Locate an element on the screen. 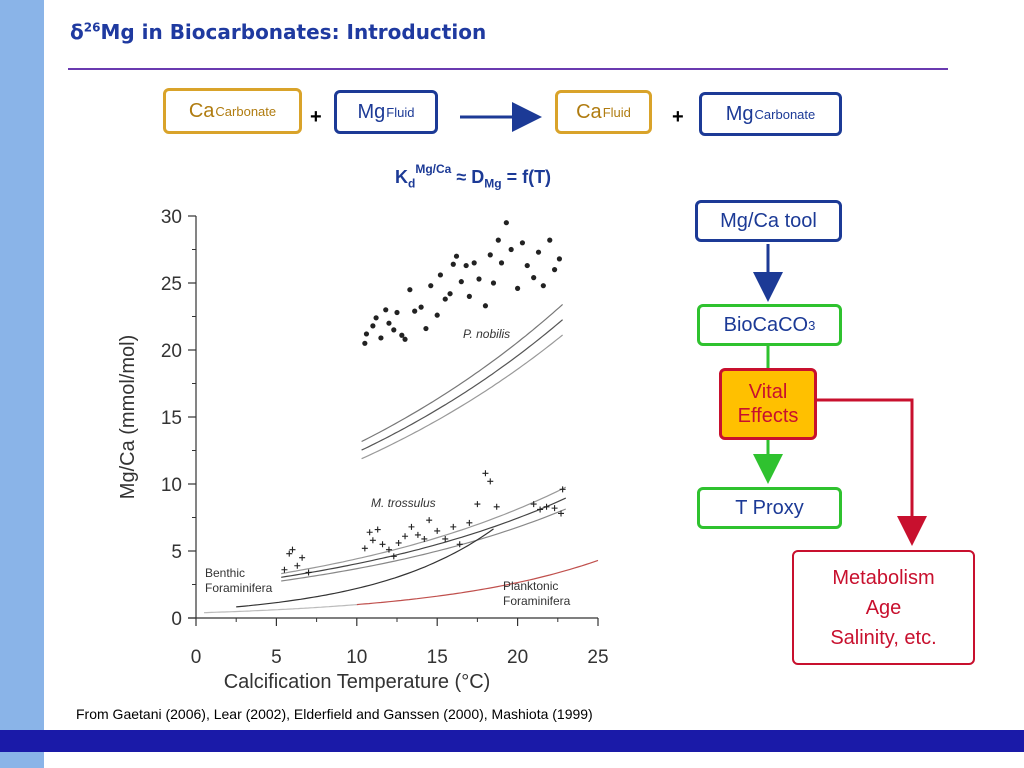  curve-trossulus-mid is located at coordinates (424, 537).